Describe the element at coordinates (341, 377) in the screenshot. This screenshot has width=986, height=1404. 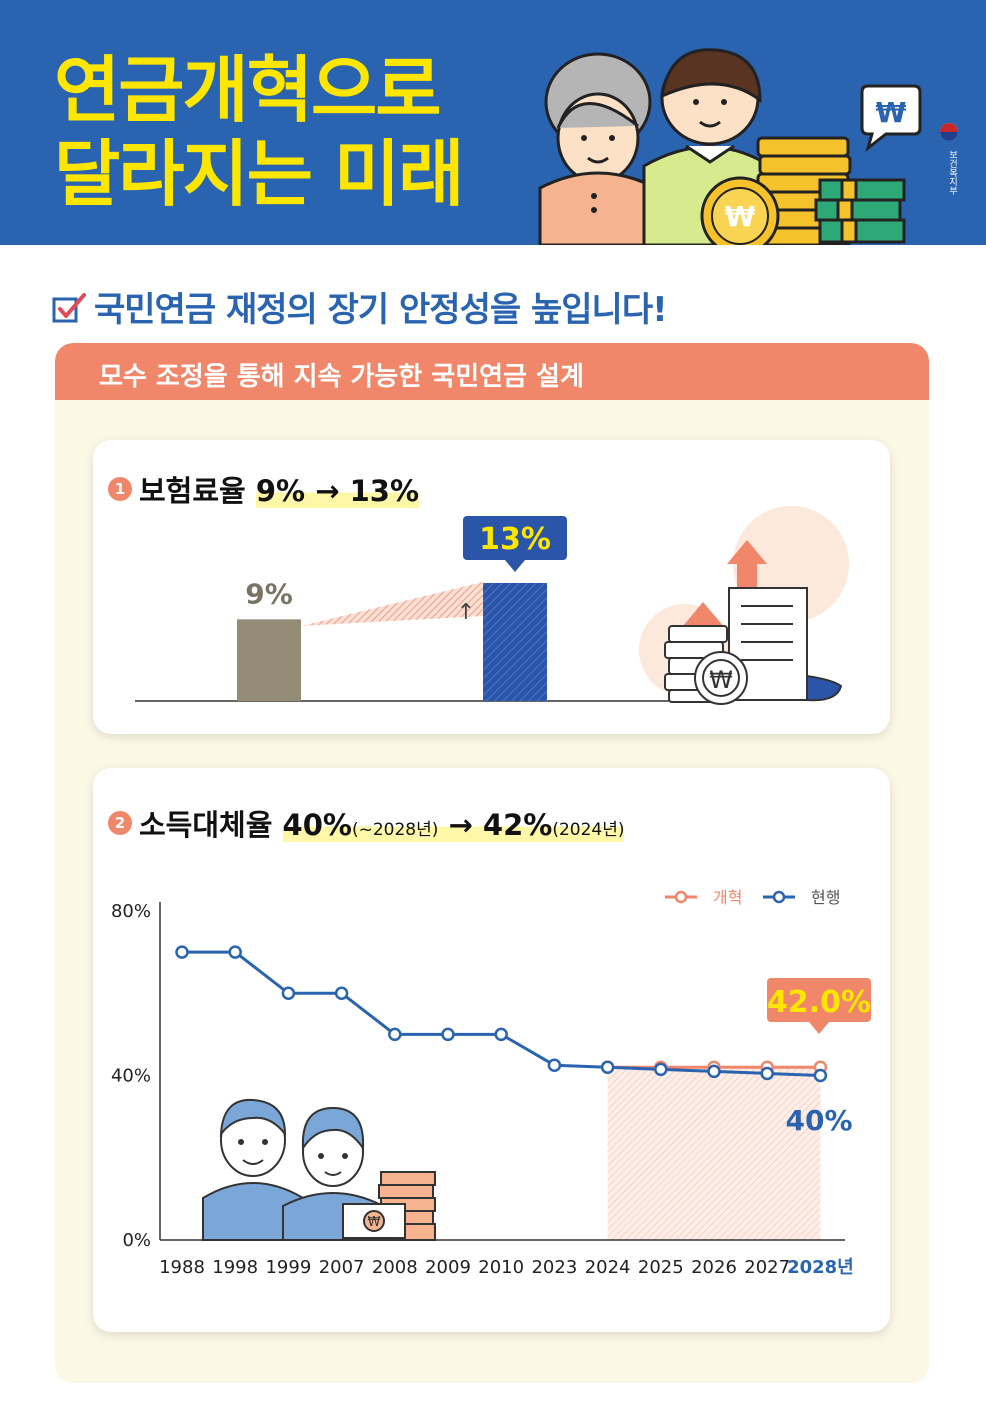
I see `panel-title: 모수 조정을 통해 지속 가능한 국민연금 설계` at that location.